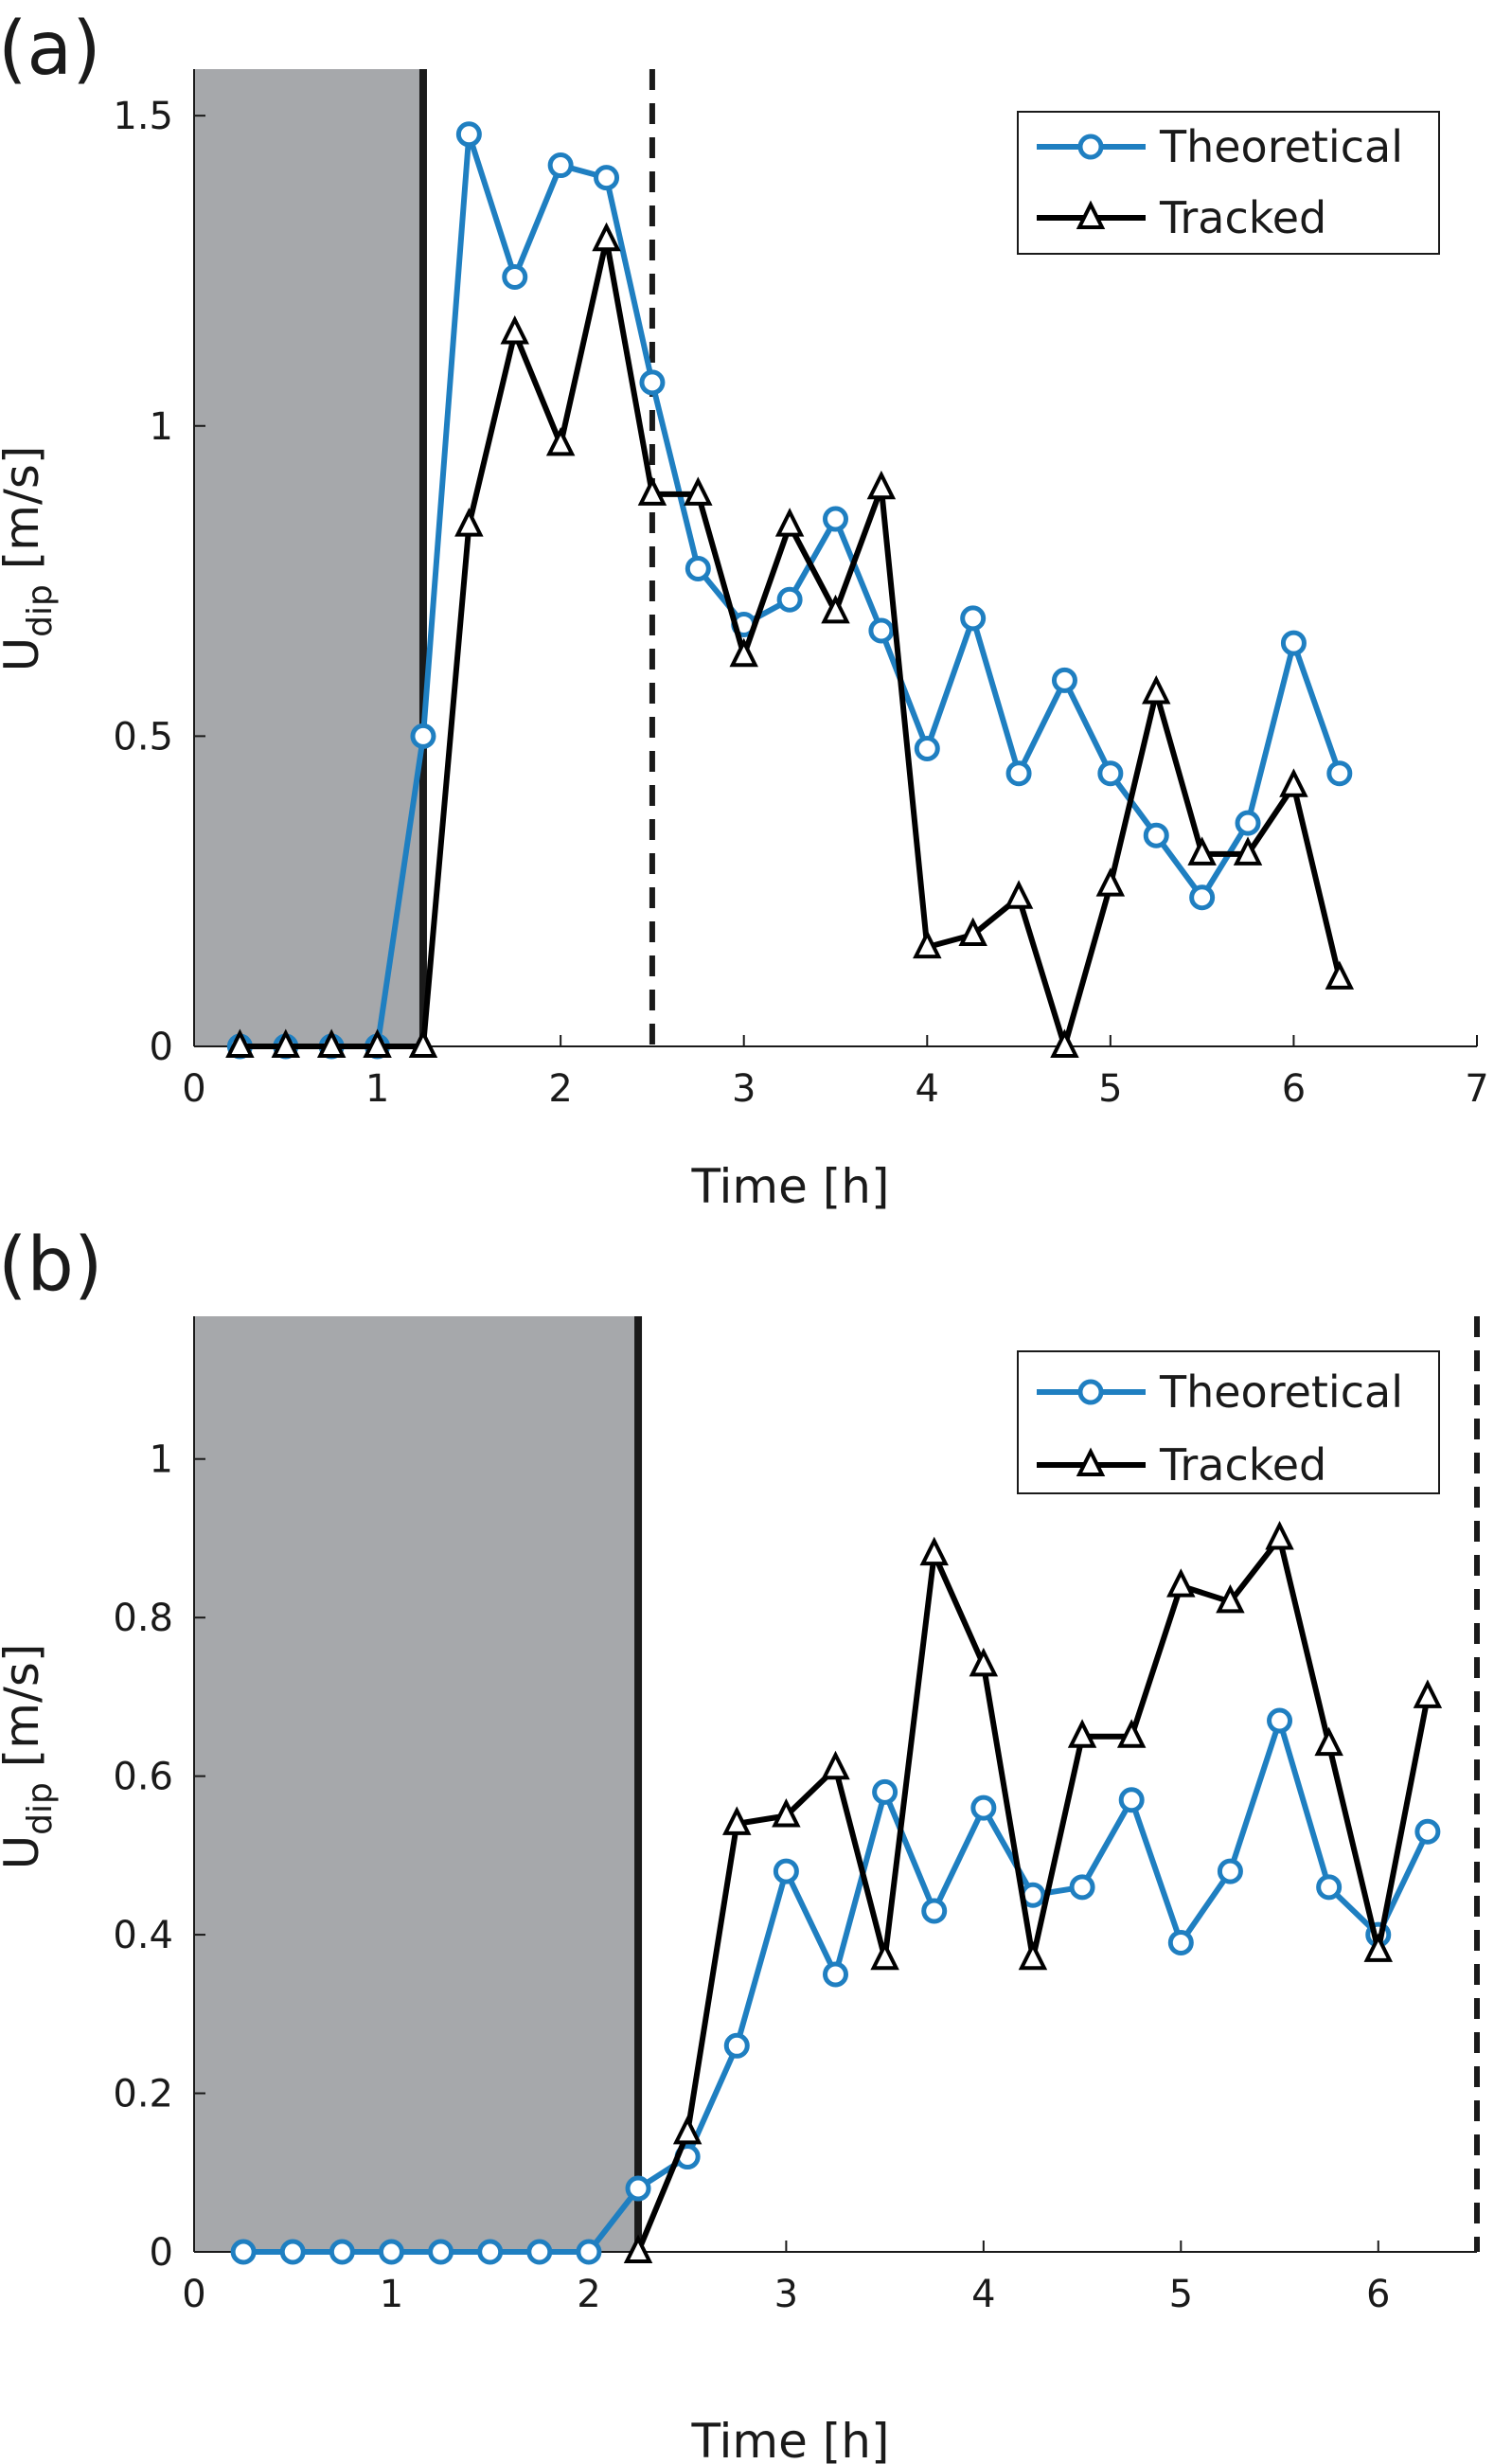  What do you see at coordinates (1110, 1089) in the screenshot?
I see `x-tick-label: 5` at bounding box center [1110, 1089].